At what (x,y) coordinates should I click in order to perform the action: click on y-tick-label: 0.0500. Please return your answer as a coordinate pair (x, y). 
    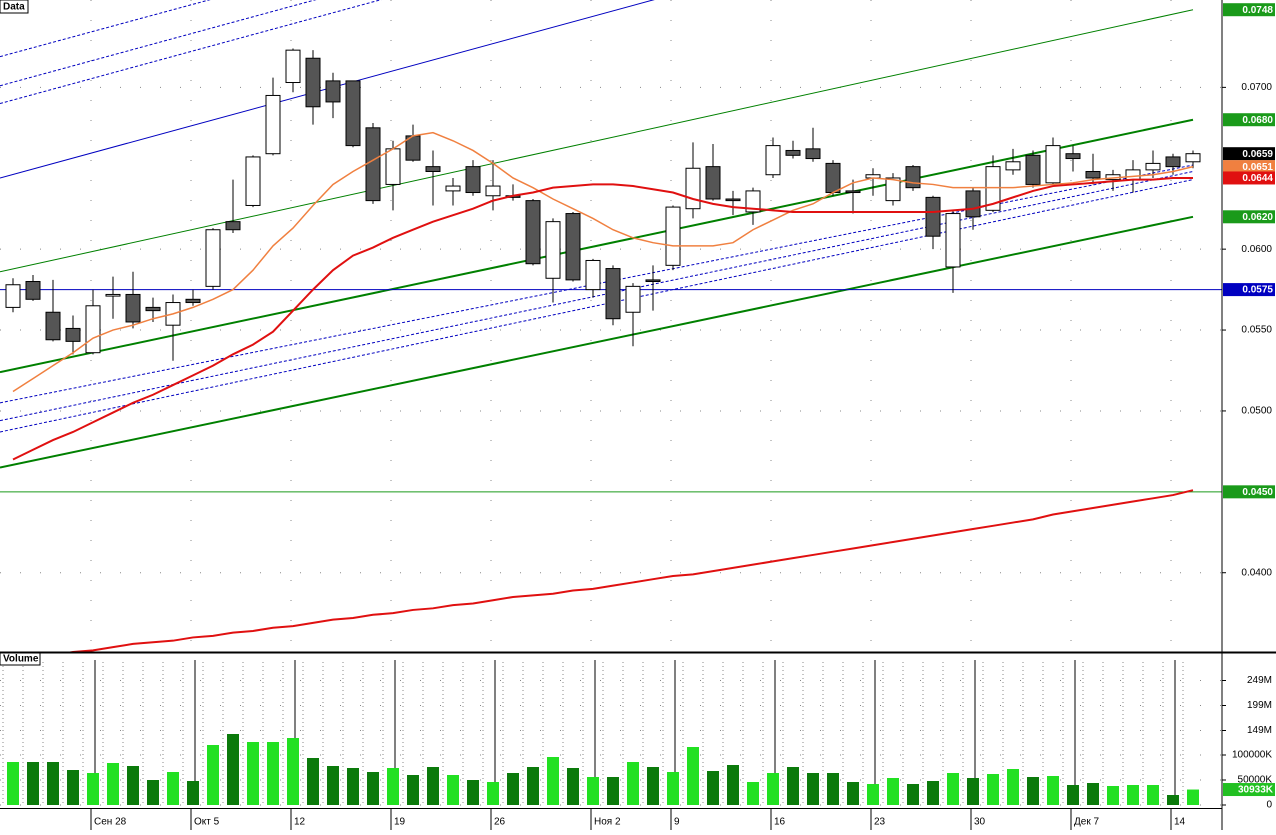
    Looking at the image, I should click on (1256, 411).